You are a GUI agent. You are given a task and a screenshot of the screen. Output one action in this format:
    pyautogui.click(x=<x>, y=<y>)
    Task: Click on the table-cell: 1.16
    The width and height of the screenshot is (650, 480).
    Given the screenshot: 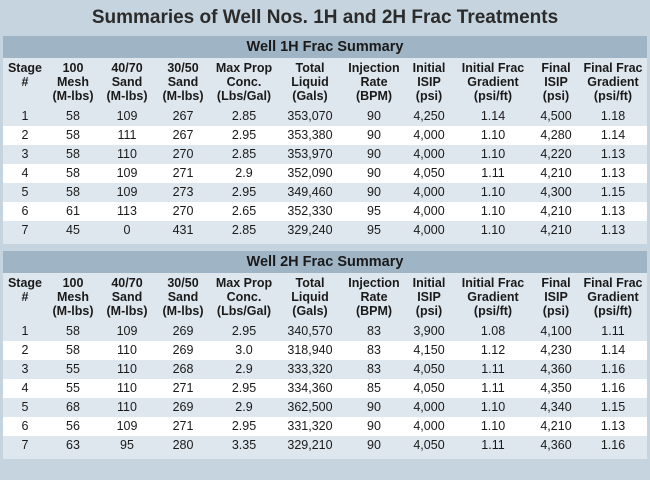 What is the action you would take?
    pyautogui.click(x=613, y=369)
    